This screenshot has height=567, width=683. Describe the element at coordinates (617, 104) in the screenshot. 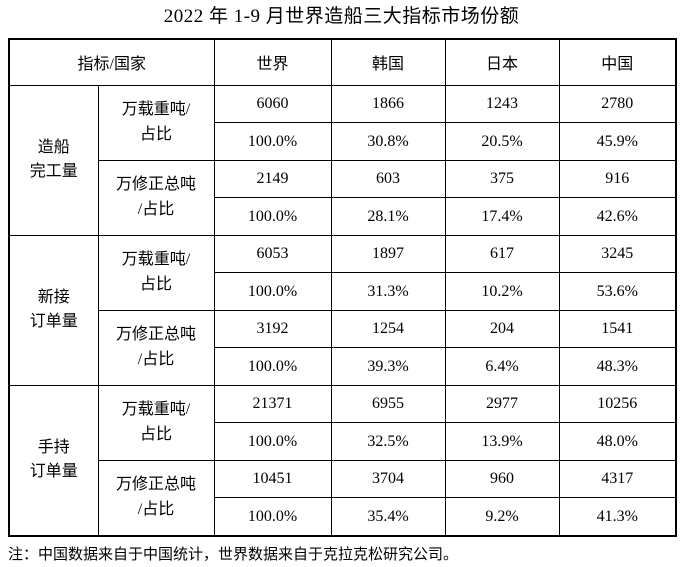

I see `value-cell: 2780` at that location.